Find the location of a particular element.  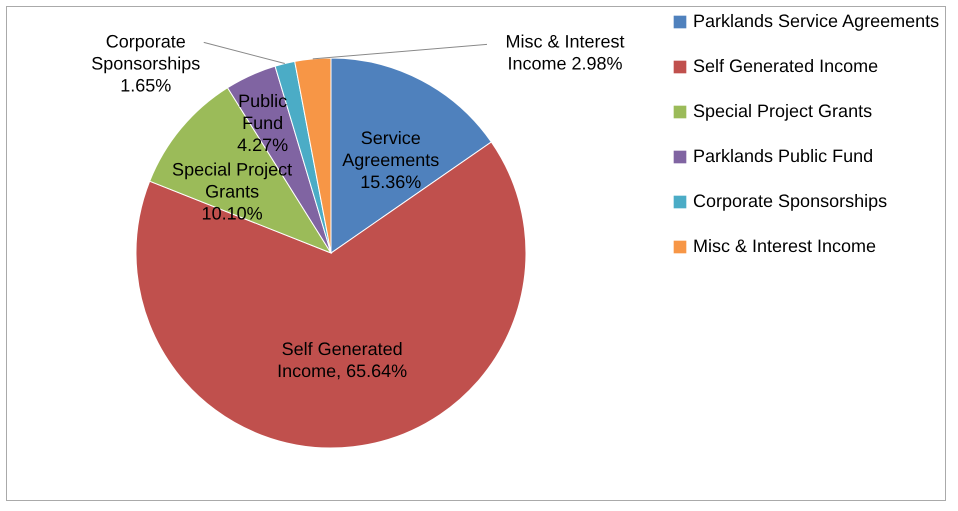

legend-label: Corporate Sponsorships is located at coordinates (790, 201).